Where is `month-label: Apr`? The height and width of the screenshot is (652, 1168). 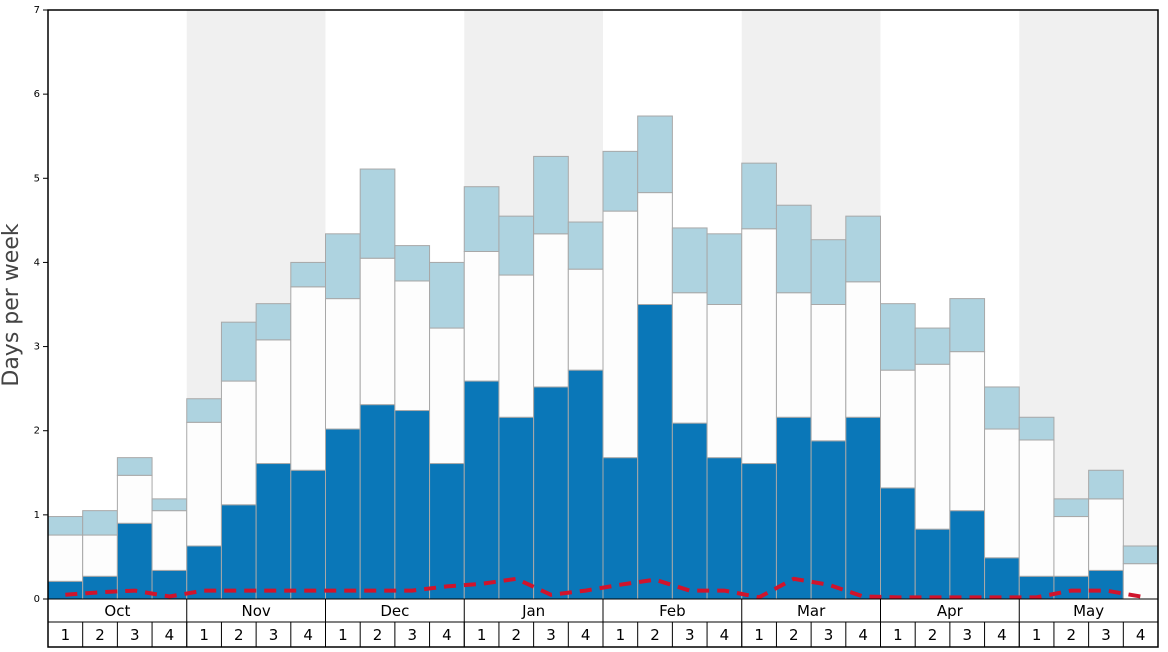 month-label: Apr is located at coordinates (950, 611).